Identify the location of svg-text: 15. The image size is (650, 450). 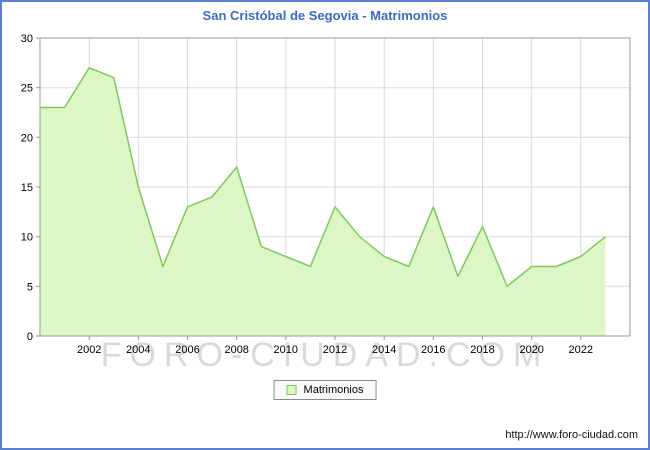
(27, 188).